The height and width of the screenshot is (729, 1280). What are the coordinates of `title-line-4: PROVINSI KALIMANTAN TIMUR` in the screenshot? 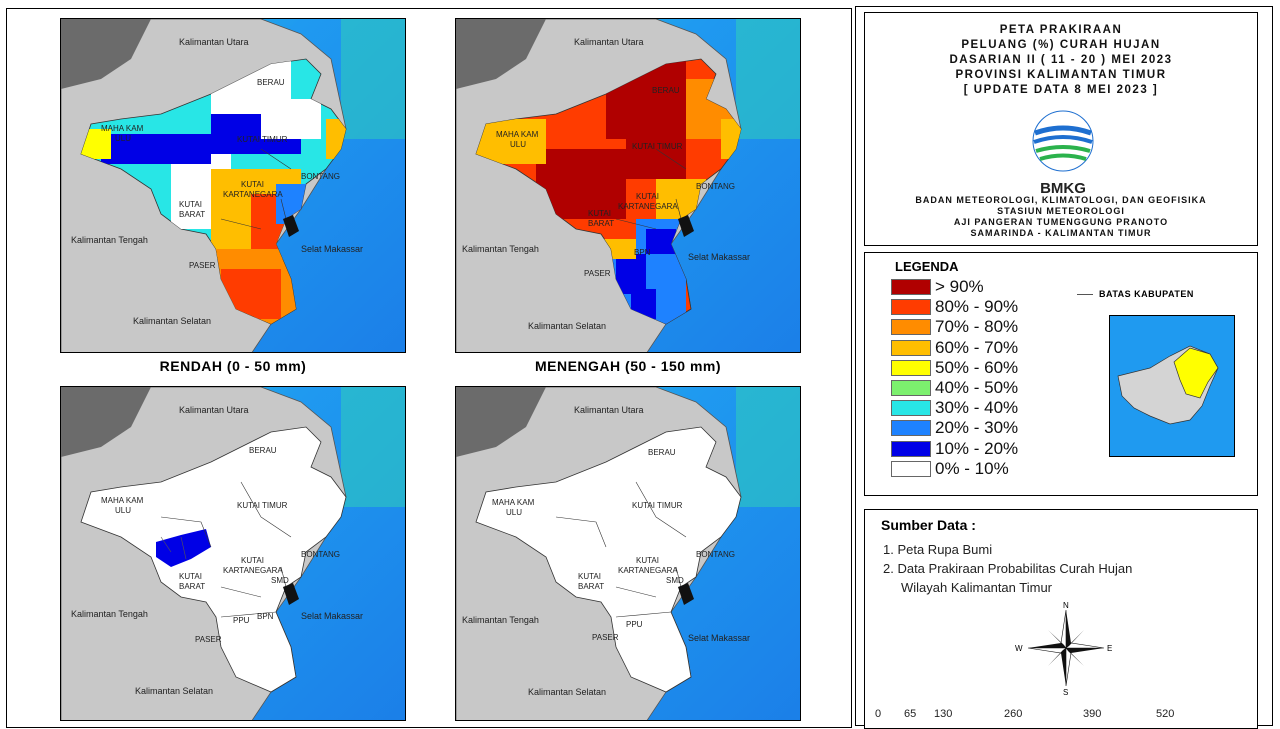 It's located at (1061, 75).